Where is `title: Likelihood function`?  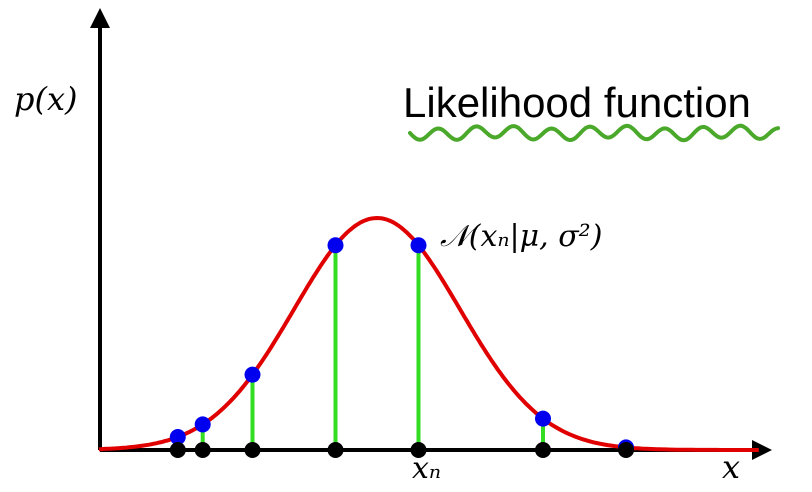
title: Likelihood function is located at coordinates (577, 102).